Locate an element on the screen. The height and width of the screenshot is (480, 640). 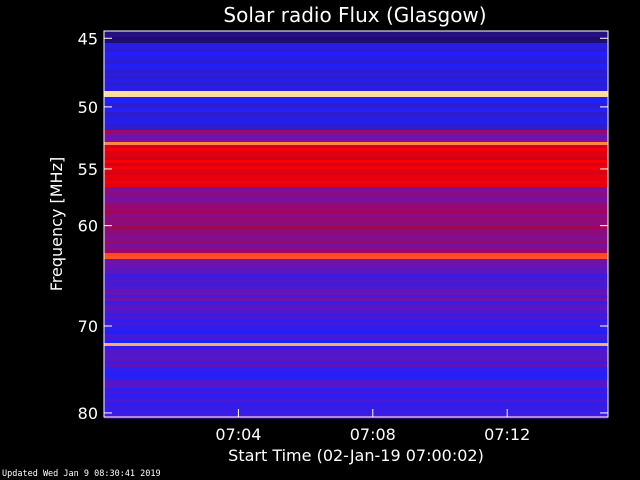
x-tick-label: 07:04 is located at coordinates (238, 434).